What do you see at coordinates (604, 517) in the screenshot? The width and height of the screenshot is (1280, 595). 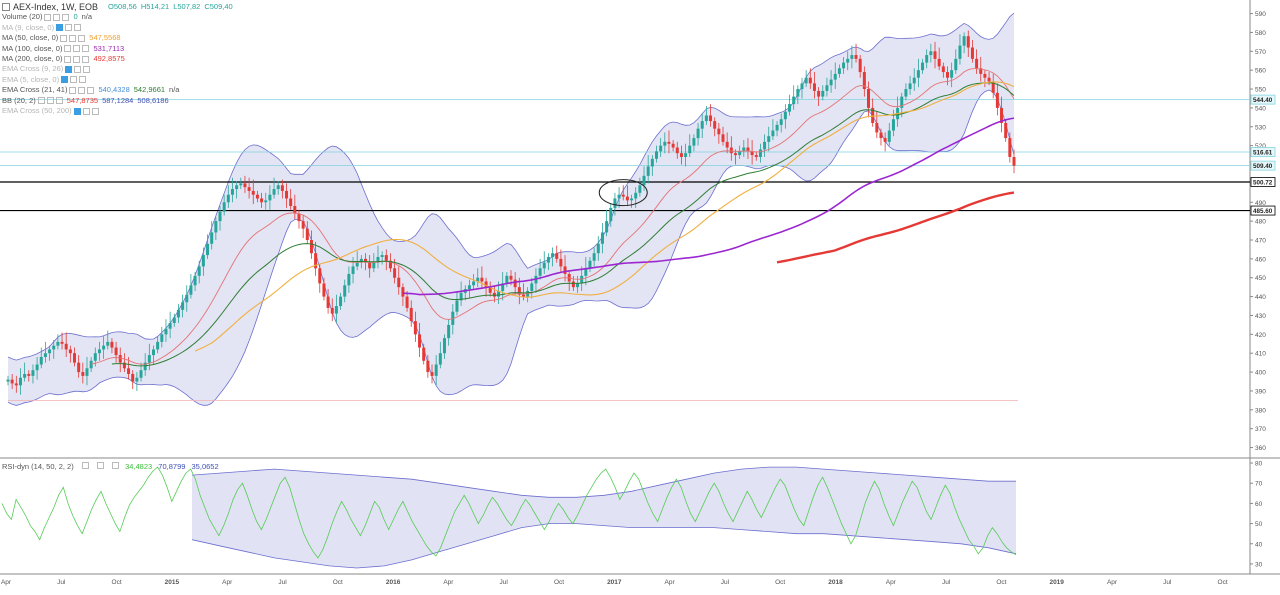 I see `rsi-band-fill` at bounding box center [604, 517].